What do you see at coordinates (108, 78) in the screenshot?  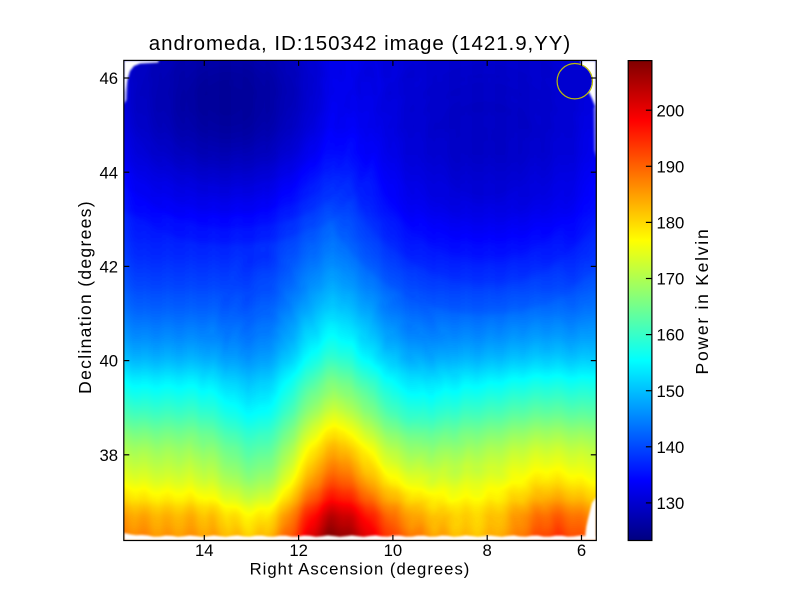 I see `svg-text: 46` at bounding box center [108, 78].